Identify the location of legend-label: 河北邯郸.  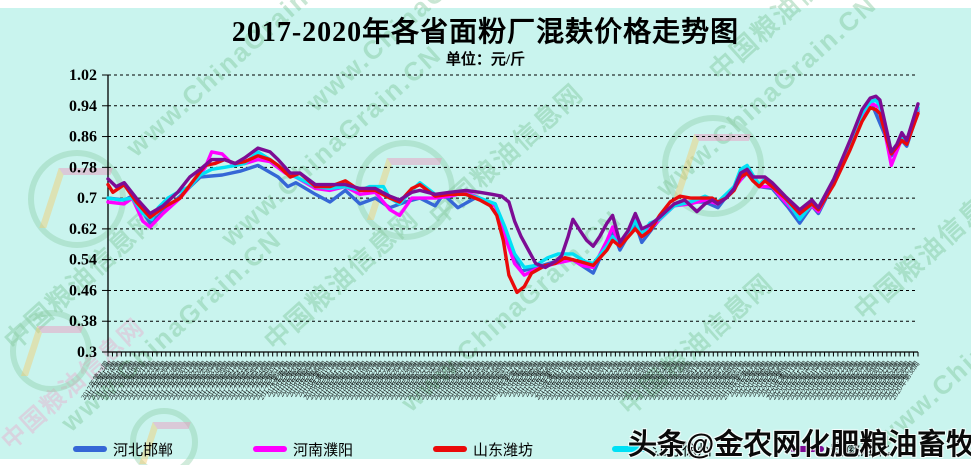
(143, 450).